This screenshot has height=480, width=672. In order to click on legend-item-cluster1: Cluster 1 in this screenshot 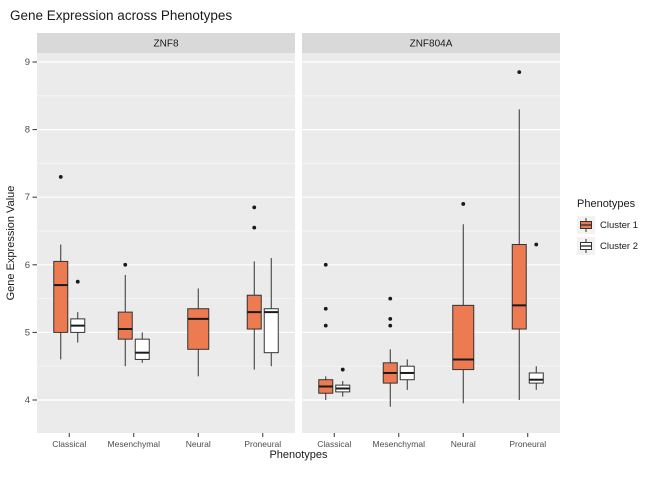, I will do `click(623, 225)`.